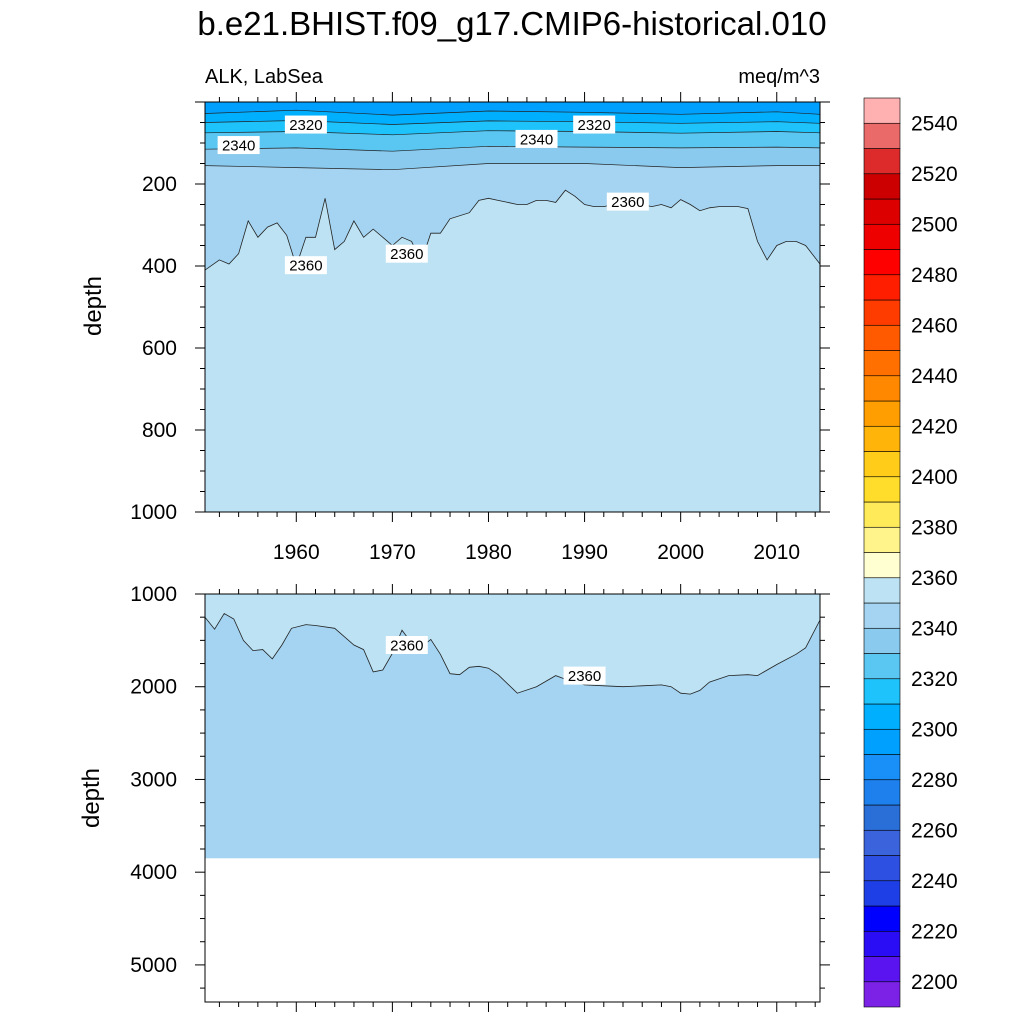 This screenshot has height=1024, width=1024. What do you see at coordinates (934, 982) in the screenshot?
I see `colorbar-label: 2200` at bounding box center [934, 982].